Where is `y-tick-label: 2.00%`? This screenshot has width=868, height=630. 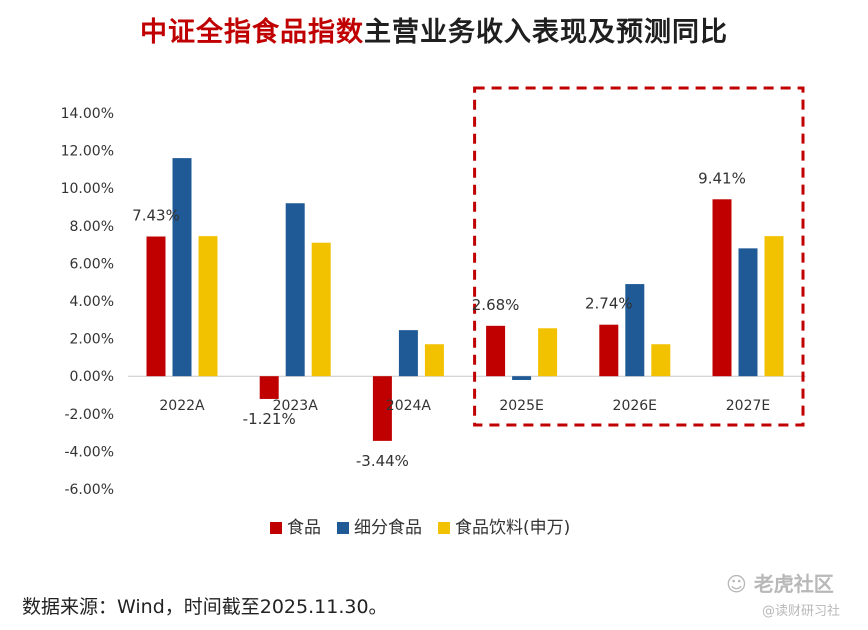
y-tick-label: 2.00% is located at coordinates (92, 340).